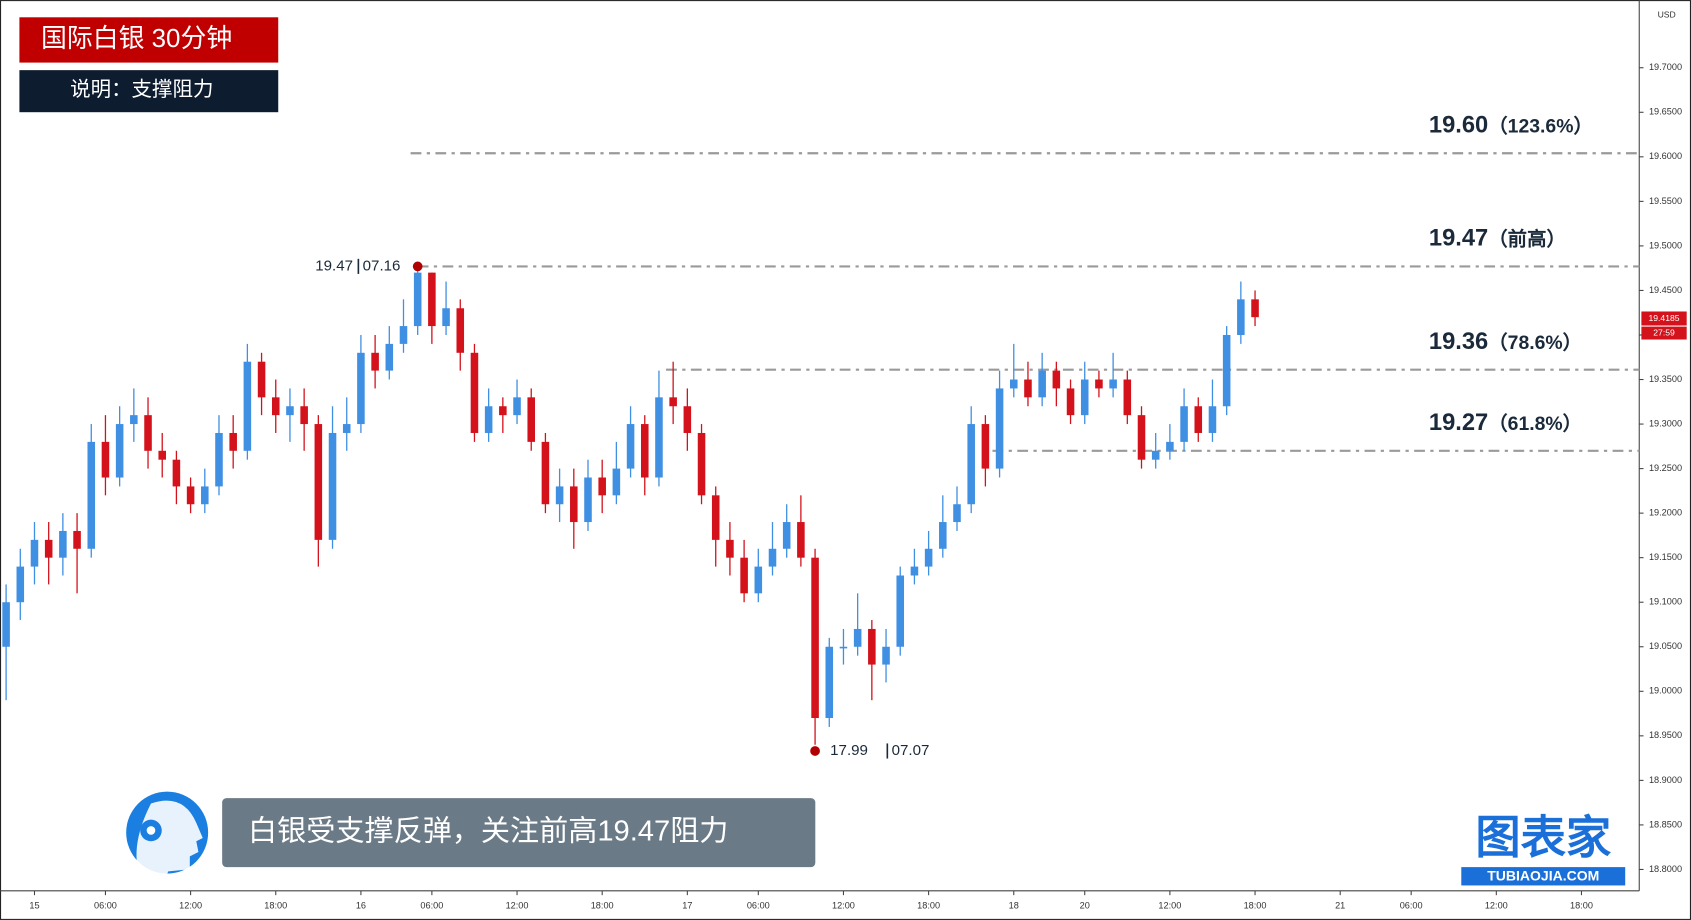  I want to click on y-tick-label: 19.2500, so click(1665, 468).